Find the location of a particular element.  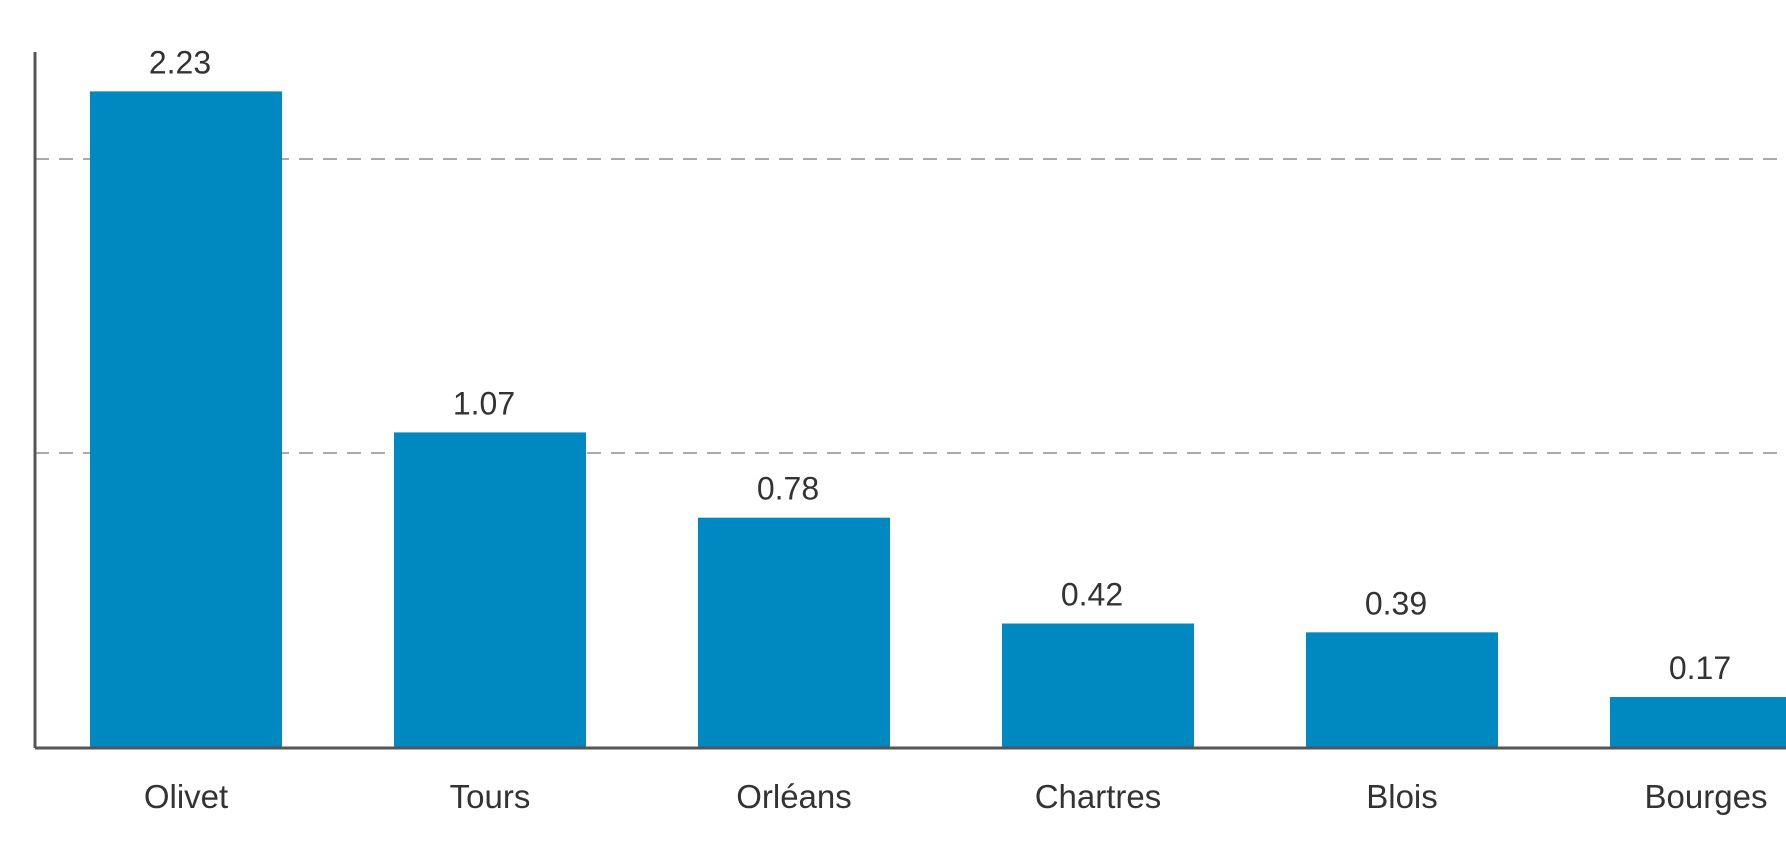

data-label: 1.07 is located at coordinates (484, 403).